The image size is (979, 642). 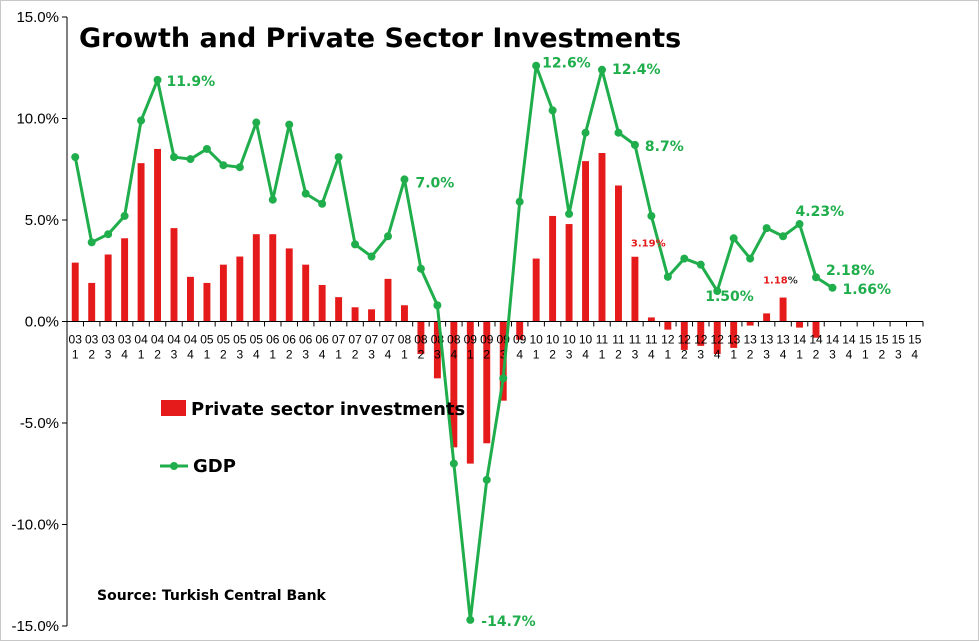 I want to click on x-tick-year: 06, so click(x=290, y=340).